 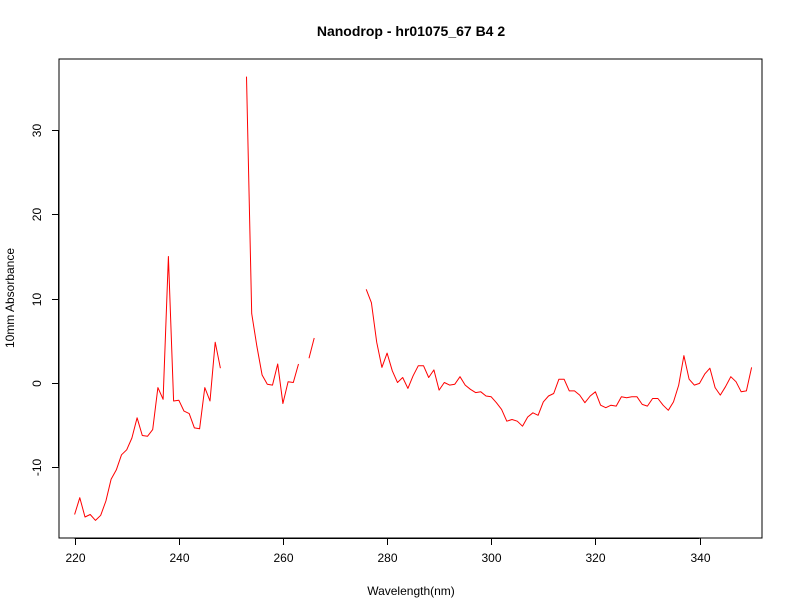 What do you see at coordinates (700, 558) in the screenshot?
I see `x-tick-label: 340` at bounding box center [700, 558].